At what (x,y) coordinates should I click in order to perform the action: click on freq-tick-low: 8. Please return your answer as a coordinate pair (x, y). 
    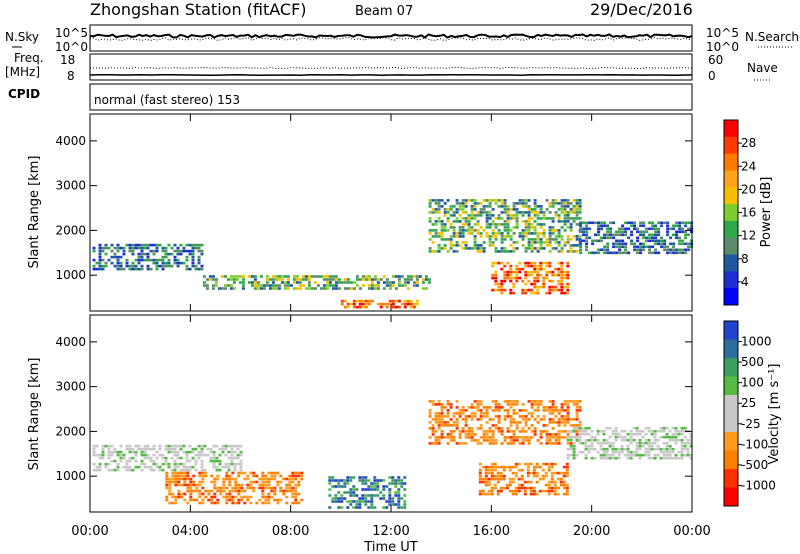
    Looking at the image, I should click on (71, 76).